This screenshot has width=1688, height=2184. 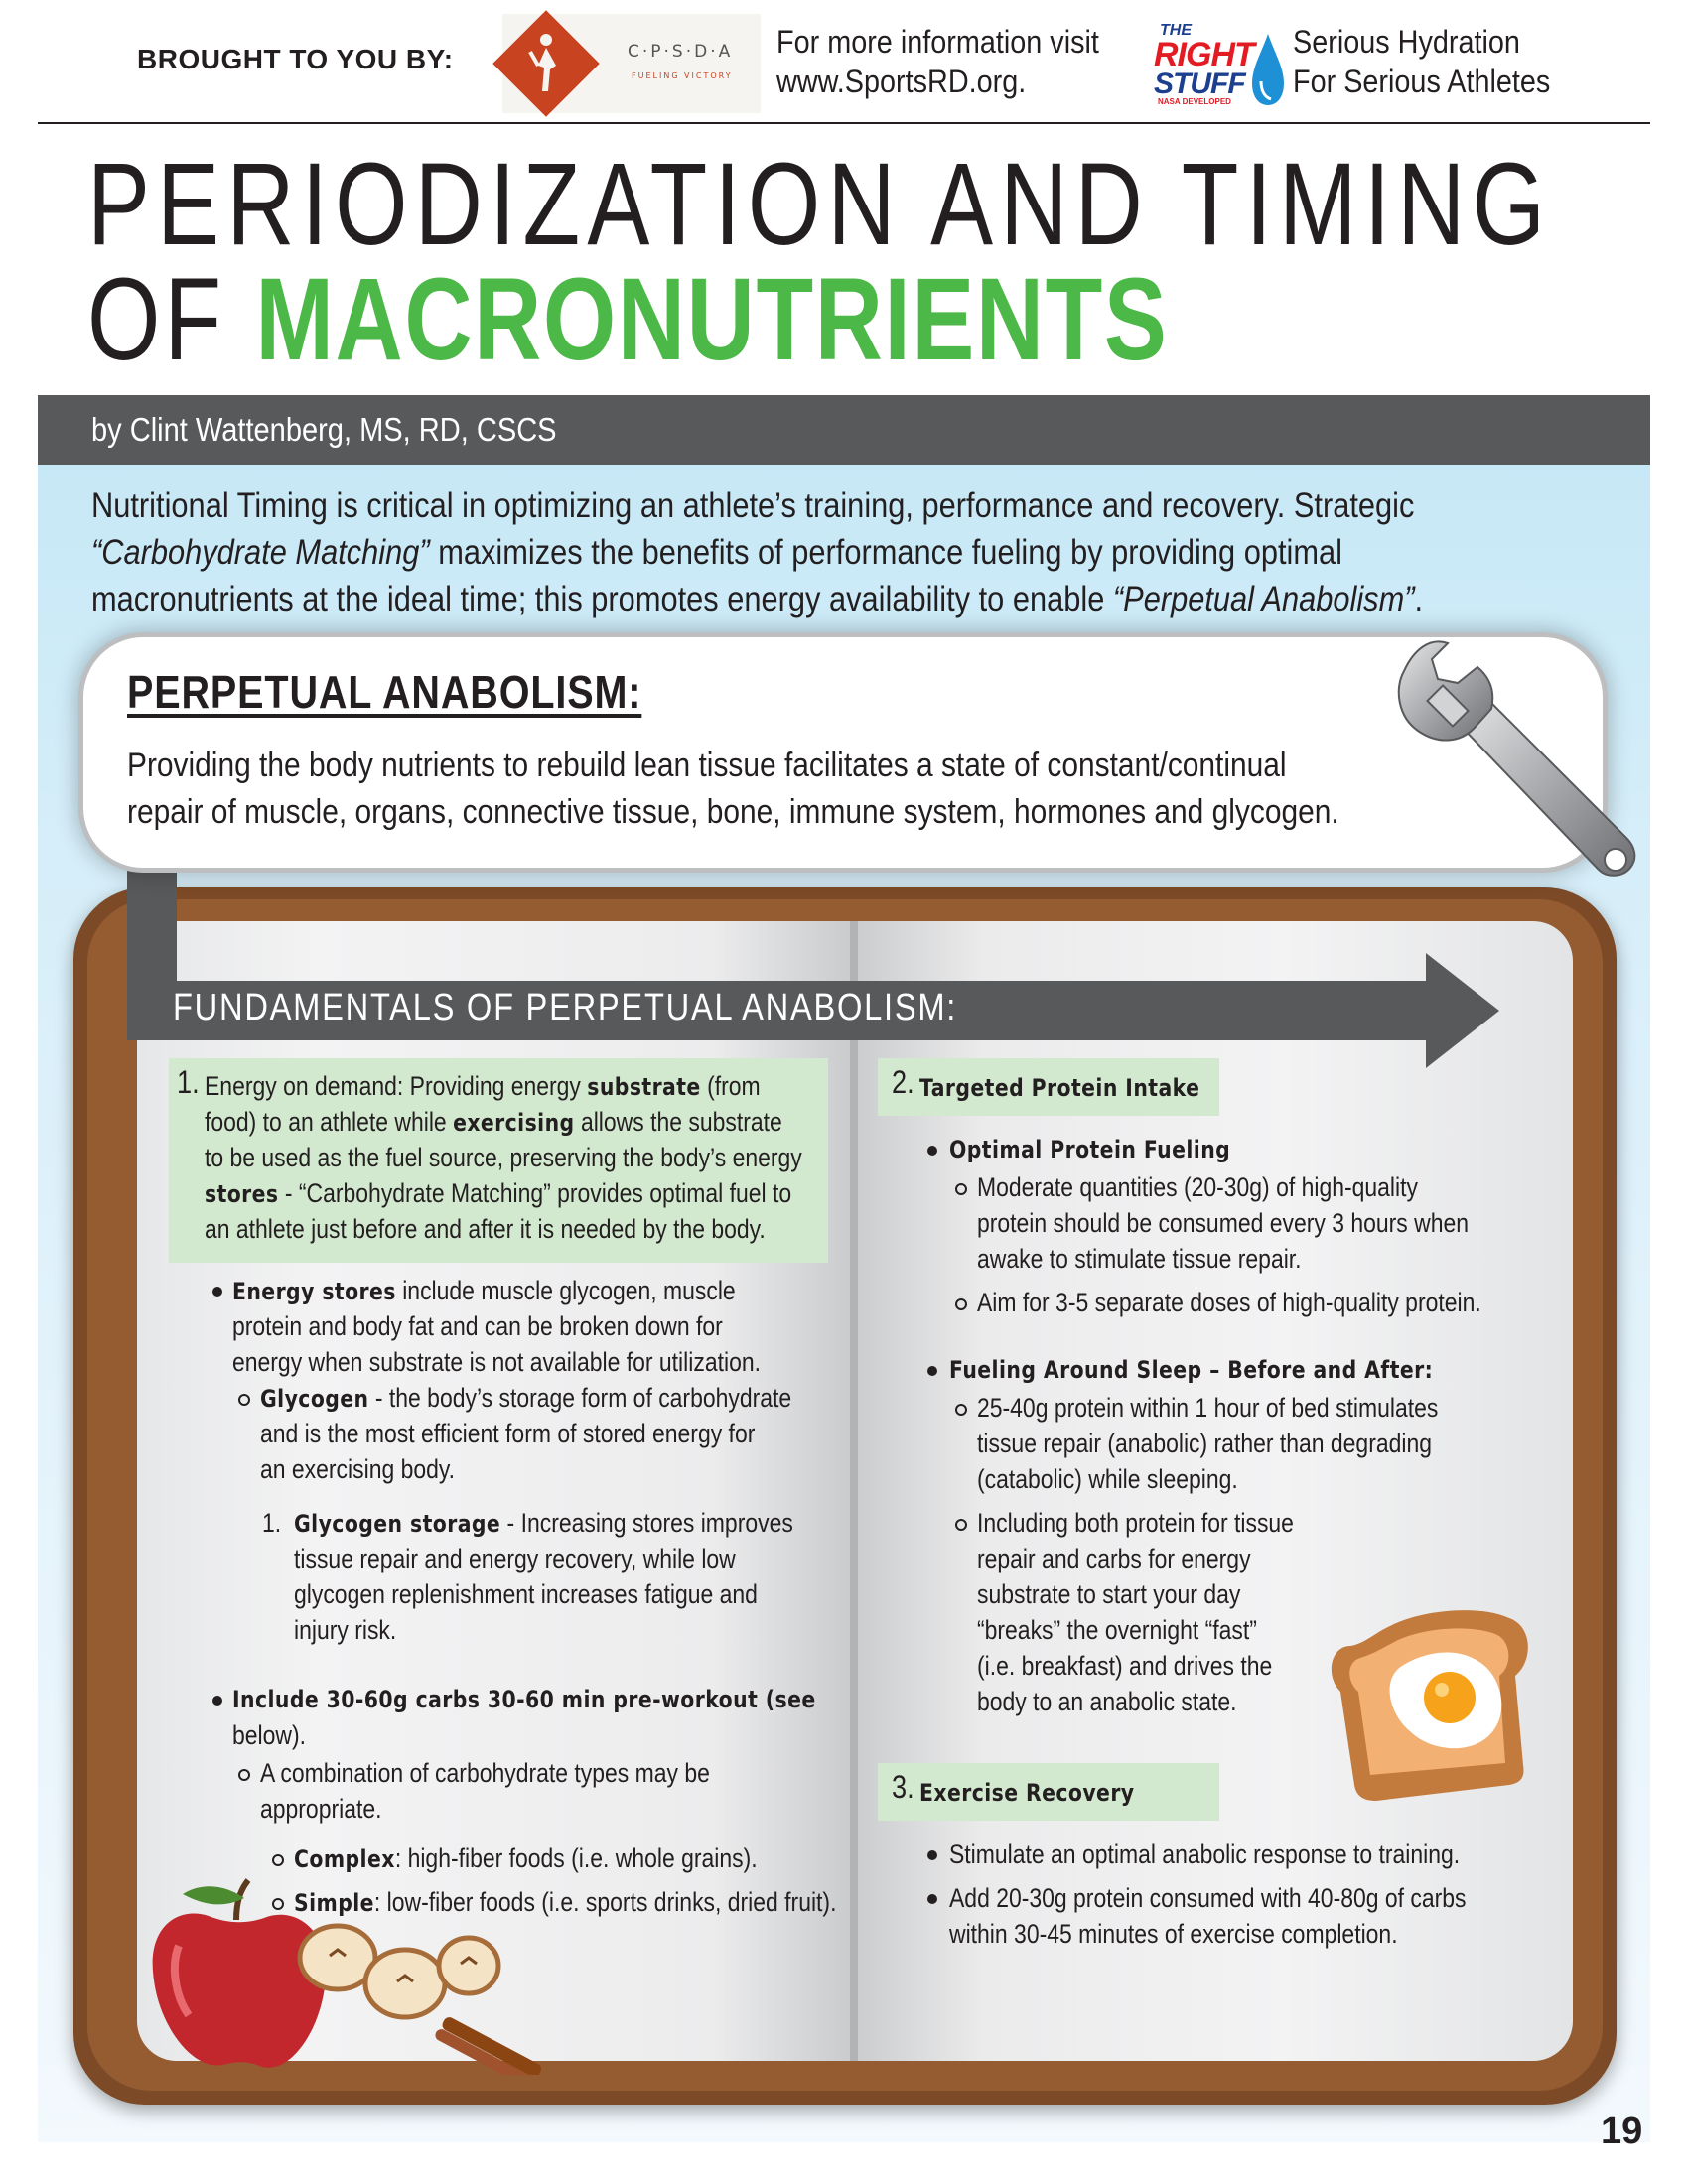 What do you see at coordinates (644, 1087) in the screenshot?
I see `s1-l1b: substrate` at bounding box center [644, 1087].